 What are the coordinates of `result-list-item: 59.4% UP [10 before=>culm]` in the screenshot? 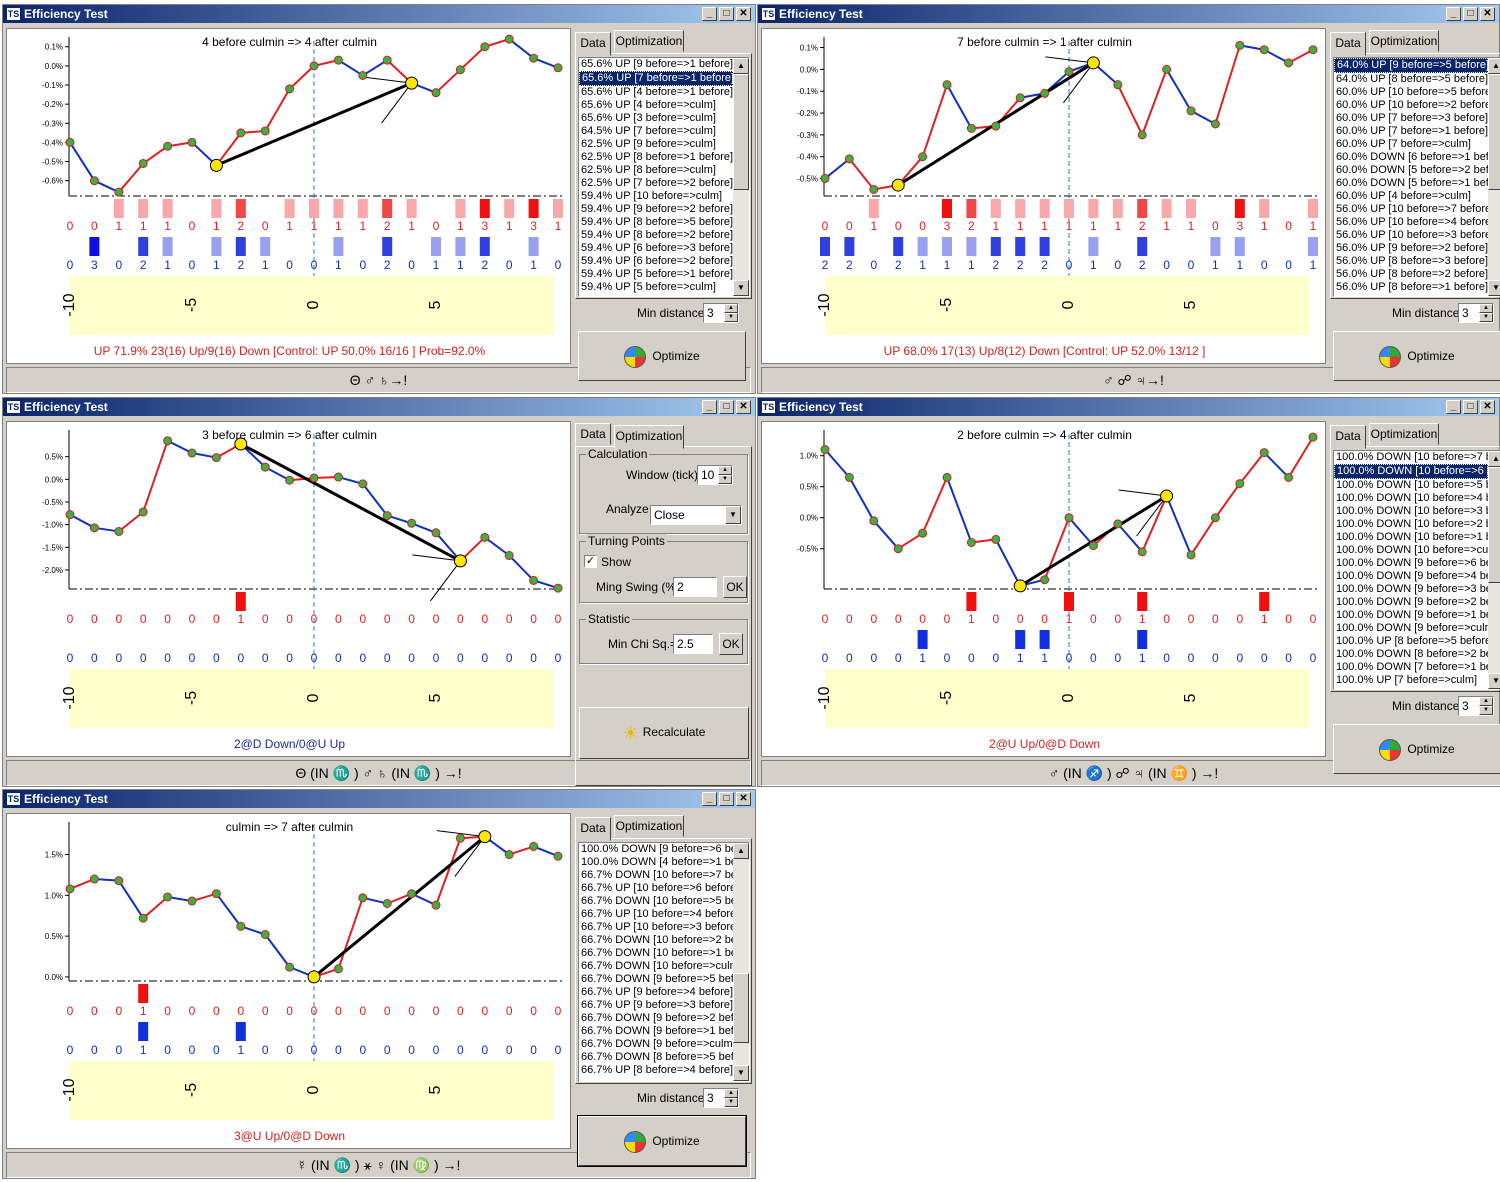 It's located at (652, 196).